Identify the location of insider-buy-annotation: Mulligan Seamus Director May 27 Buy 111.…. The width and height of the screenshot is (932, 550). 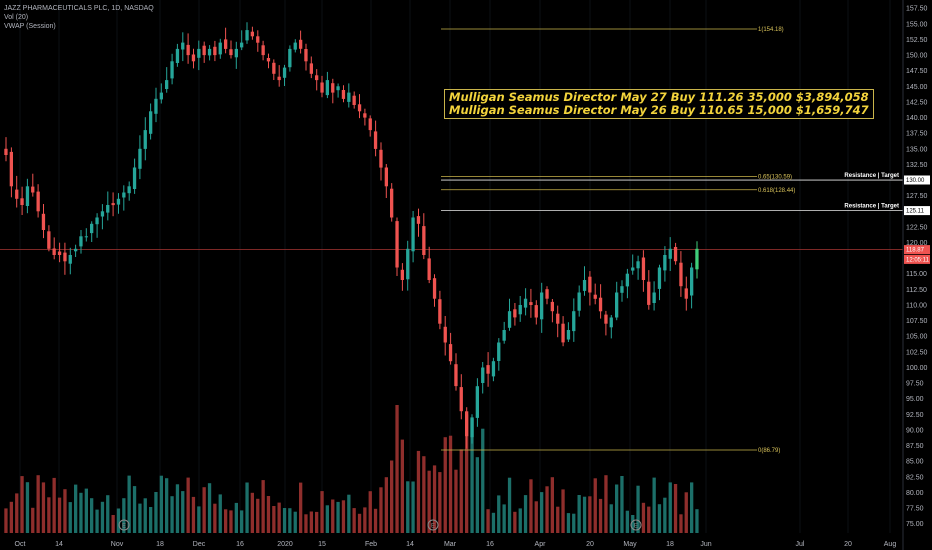
(659, 104).